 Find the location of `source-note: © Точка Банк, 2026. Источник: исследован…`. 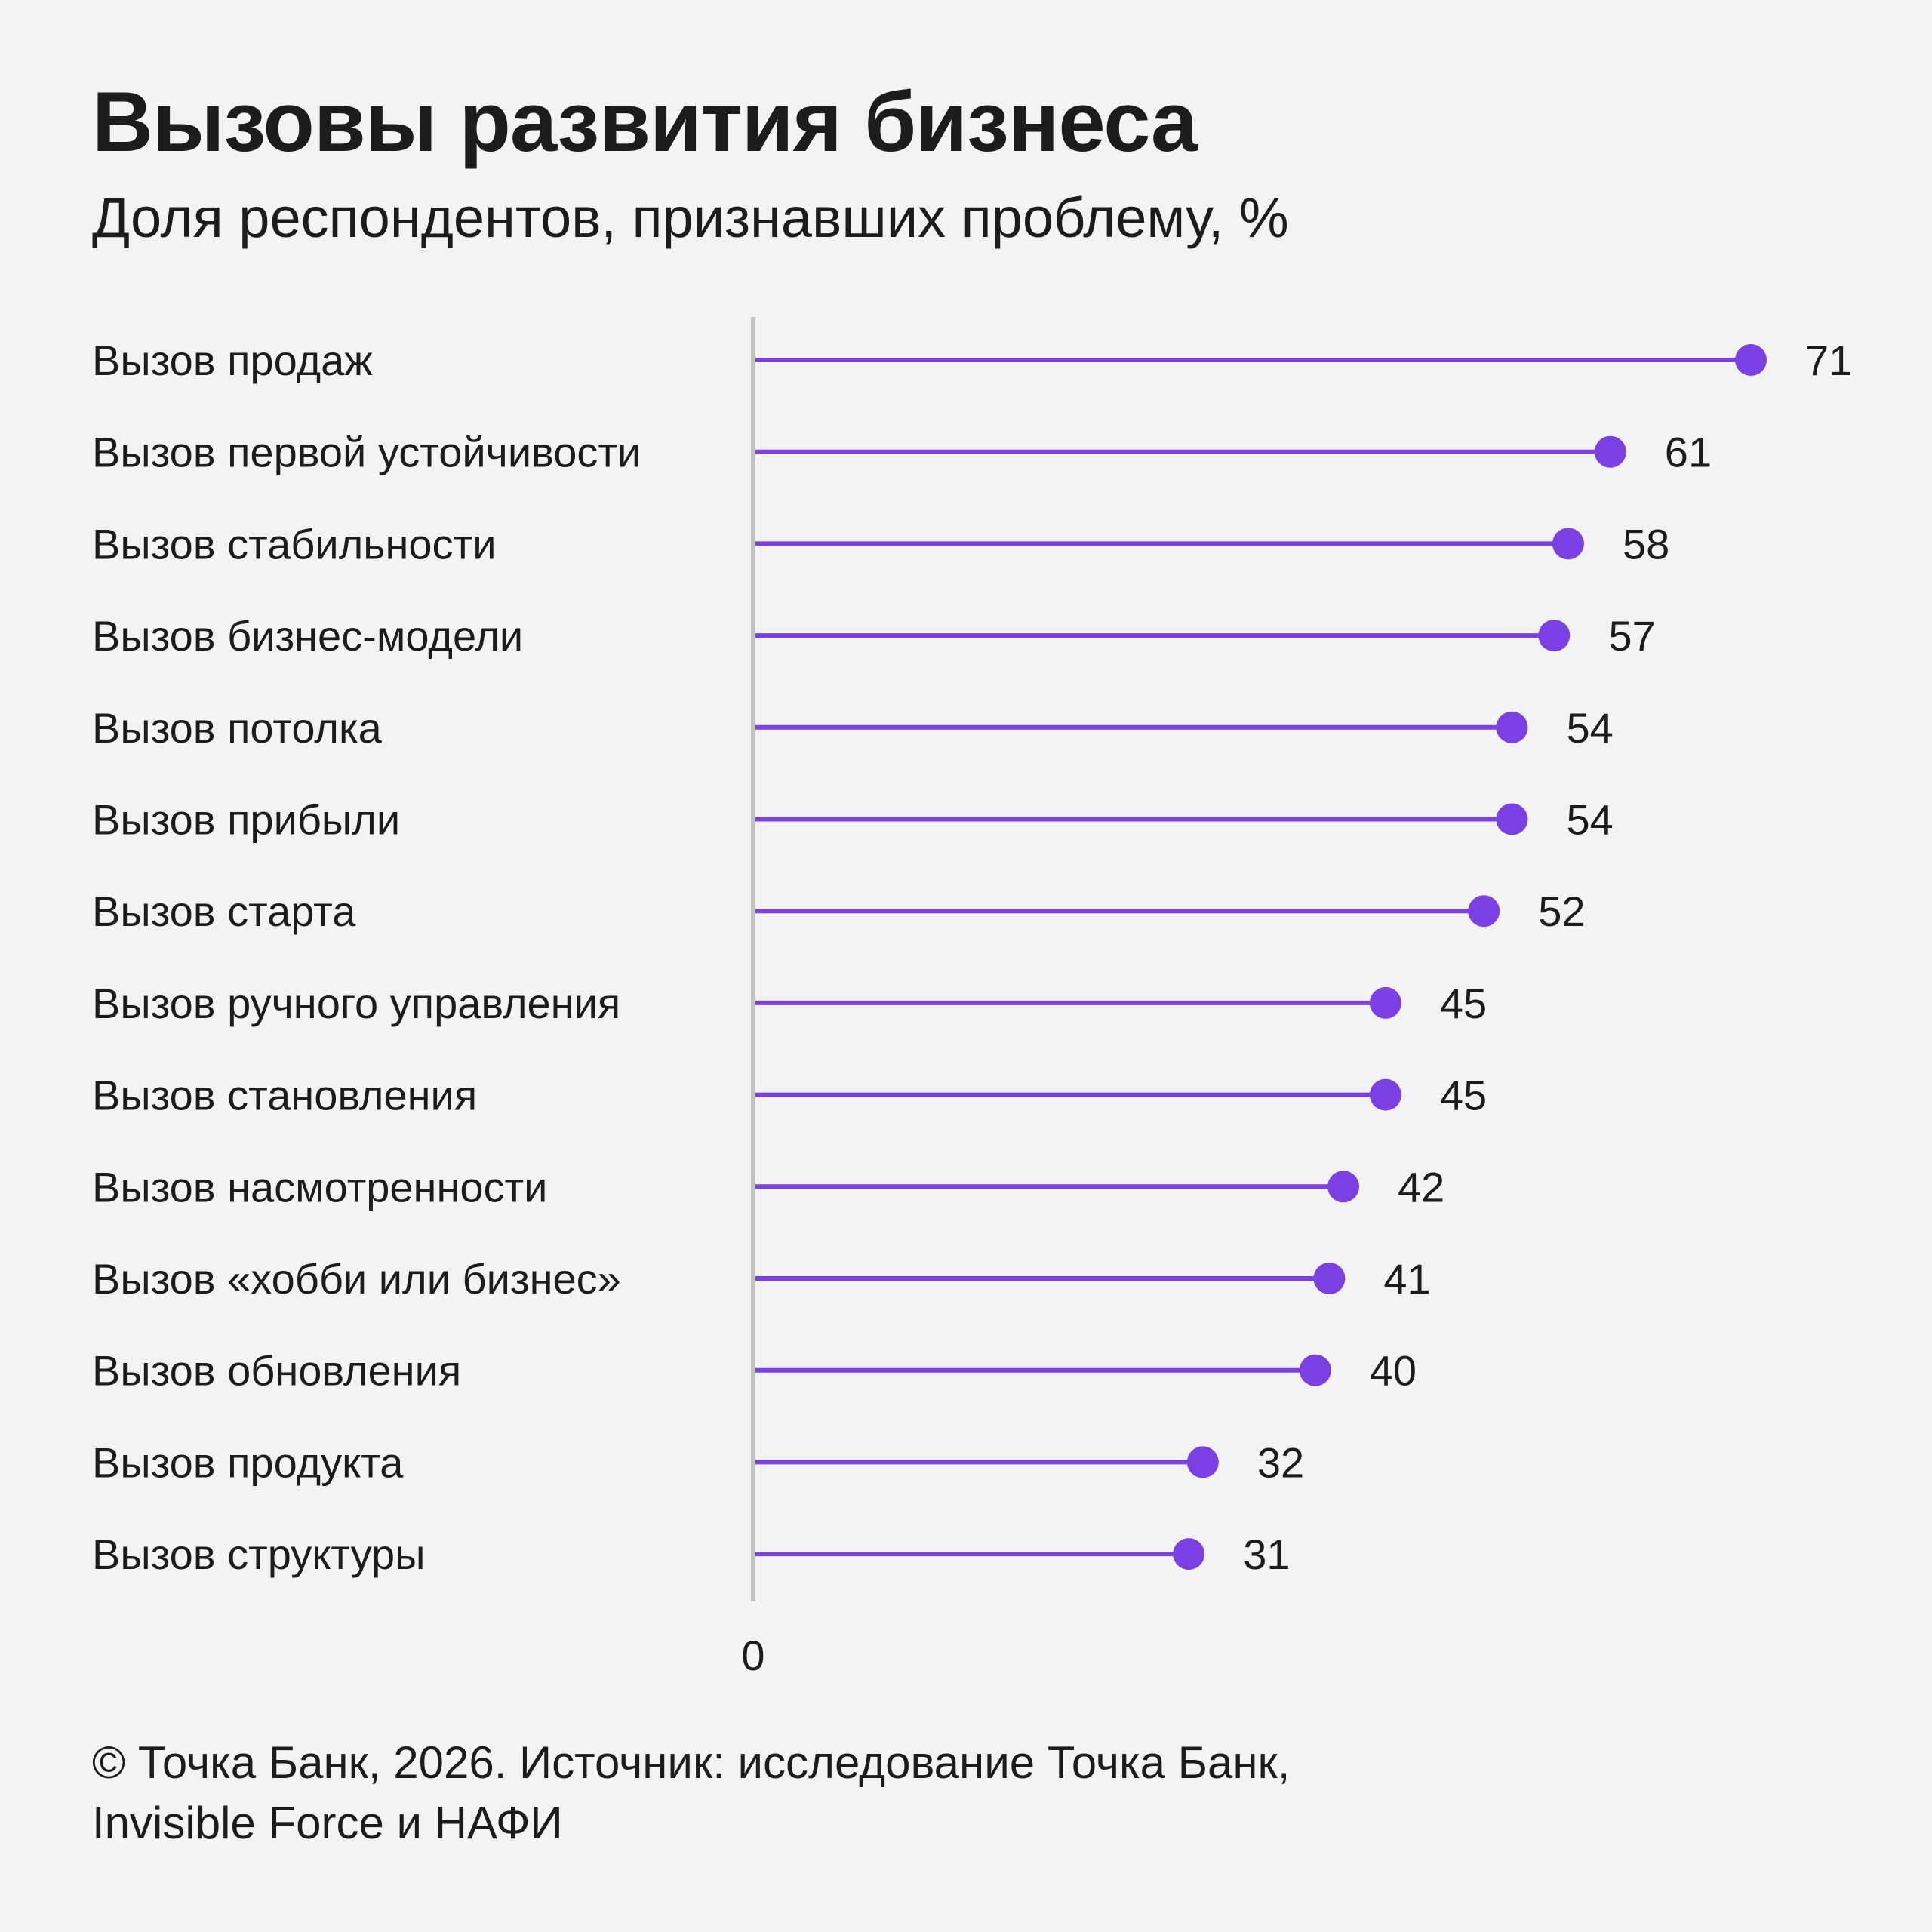

source-note: © Точка Банк, 2026. Источник: исследован… is located at coordinates (691, 1793).